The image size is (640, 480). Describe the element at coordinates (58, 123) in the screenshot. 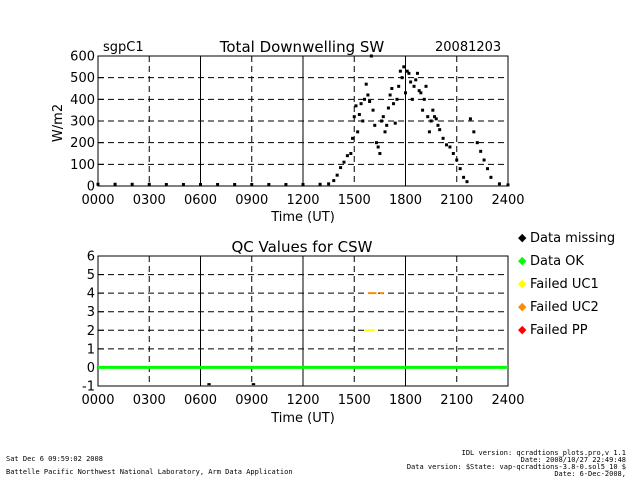

I see `sw-y-axis-label: W/m2` at that location.